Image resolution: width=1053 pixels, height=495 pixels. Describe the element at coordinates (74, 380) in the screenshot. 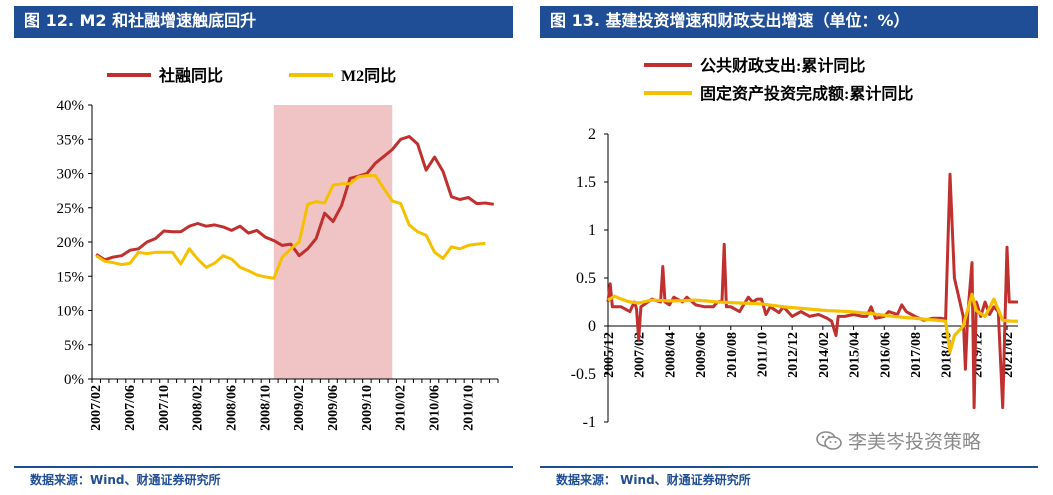

I see `y-tick-label: 0%` at that location.